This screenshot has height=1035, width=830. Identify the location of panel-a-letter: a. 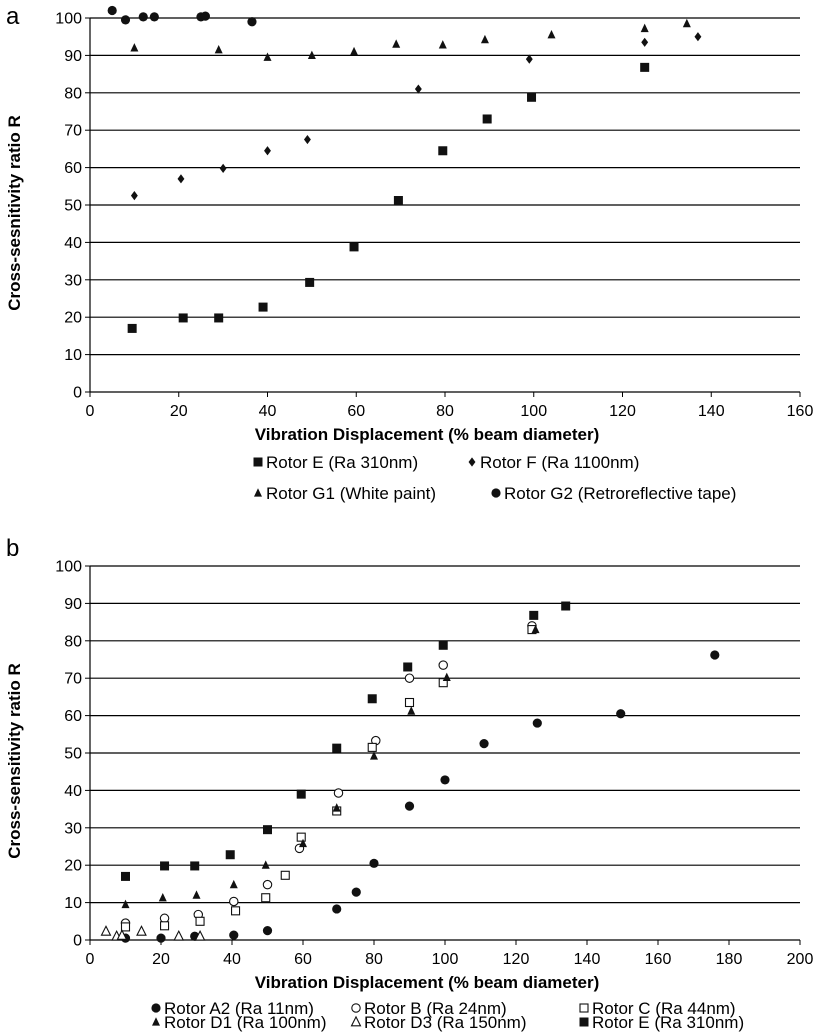
(13, 16).